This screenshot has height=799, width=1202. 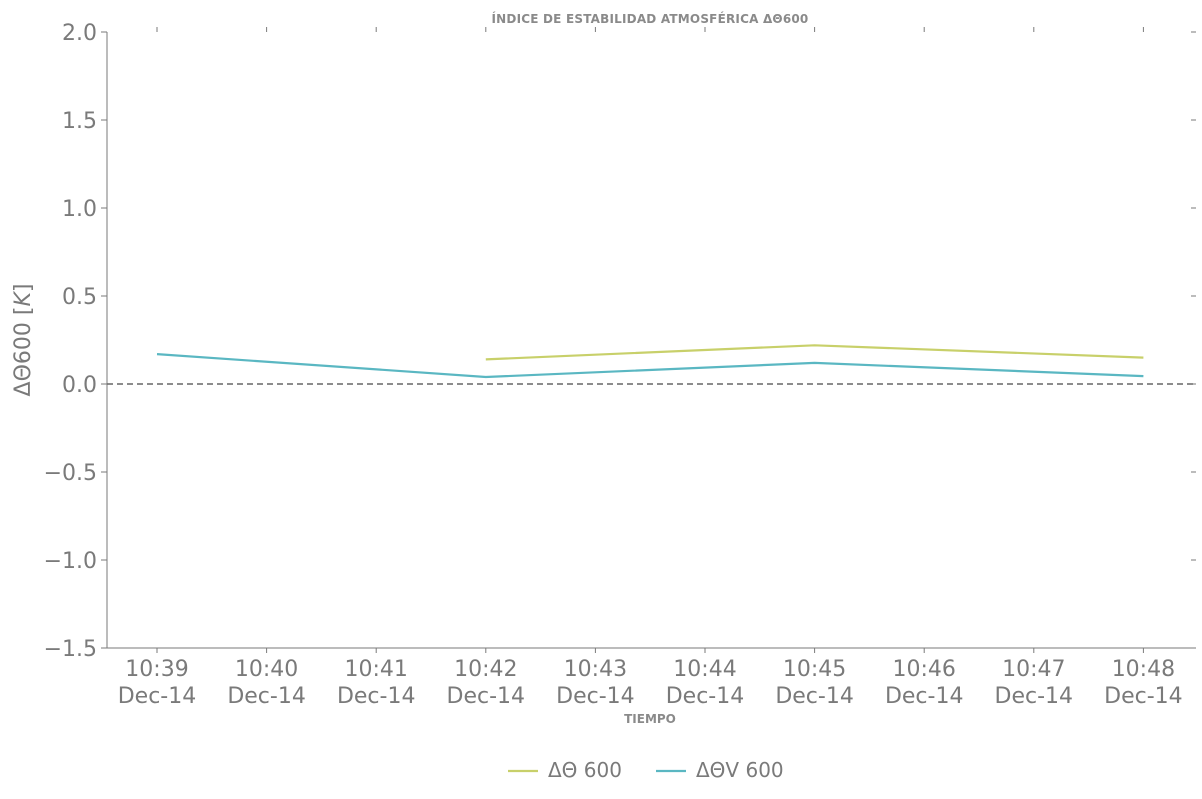 What do you see at coordinates (79, 297) in the screenshot?
I see `y-tick-label: 0.5` at bounding box center [79, 297].